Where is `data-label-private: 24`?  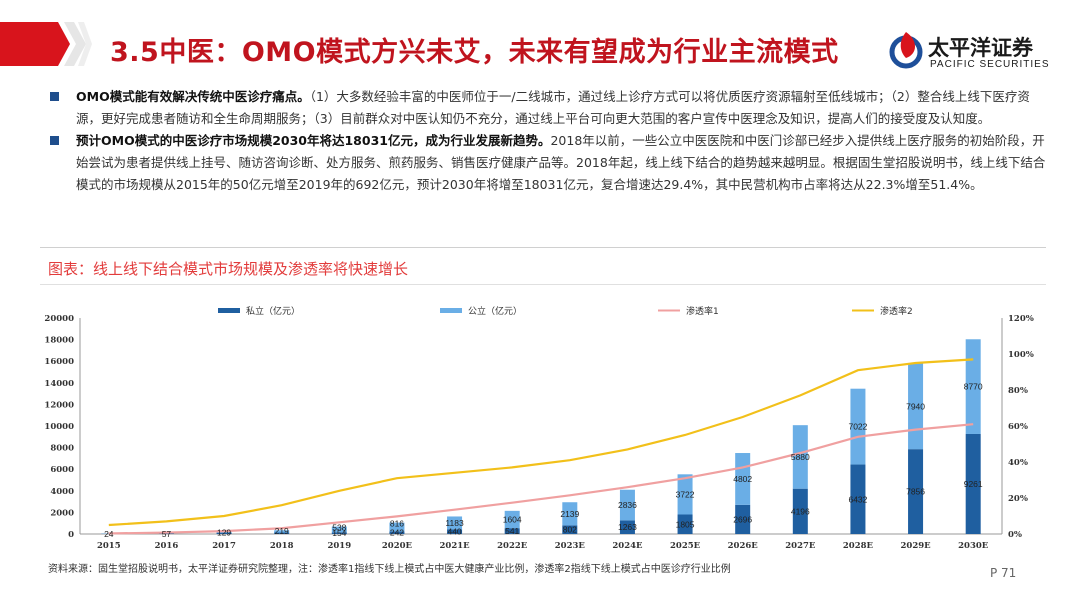 data-label-private: 24 is located at coordinates (109, 534).